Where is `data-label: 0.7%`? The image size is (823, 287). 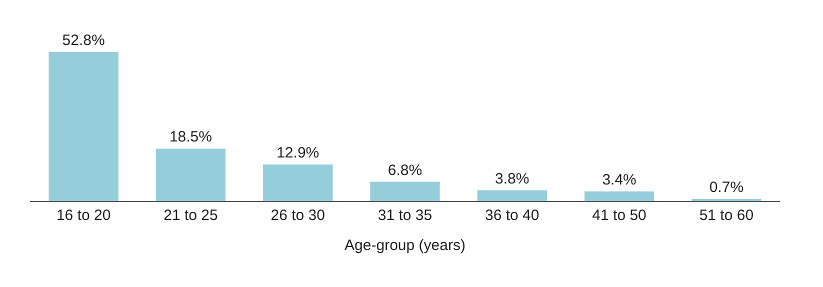 data-label: 0.7% is located at coordinates (726, 187).